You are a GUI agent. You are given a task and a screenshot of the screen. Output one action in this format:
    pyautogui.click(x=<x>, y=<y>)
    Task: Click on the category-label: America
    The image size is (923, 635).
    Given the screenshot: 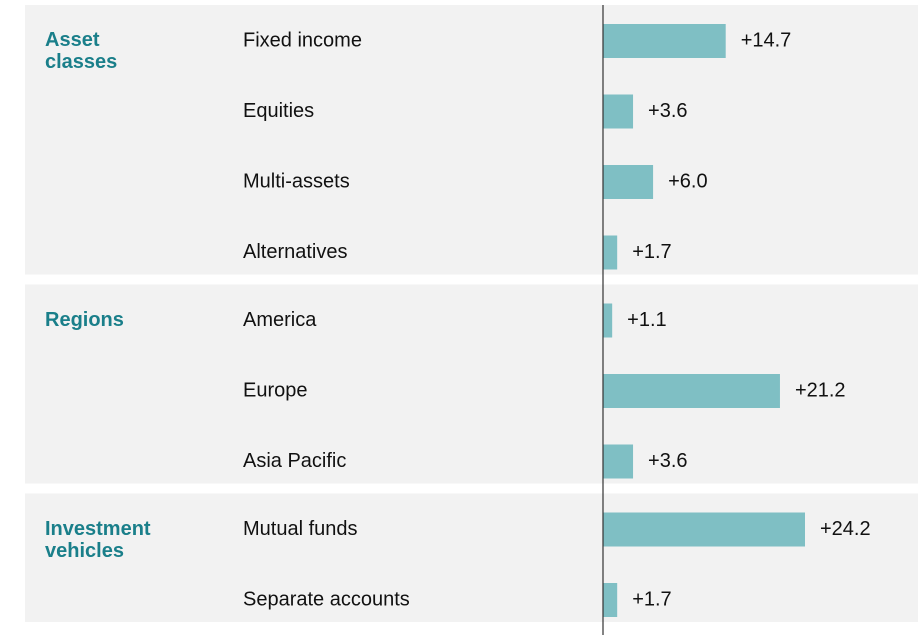 What is the action you would take?
    pyautogui.click(x=280, y=320)
    